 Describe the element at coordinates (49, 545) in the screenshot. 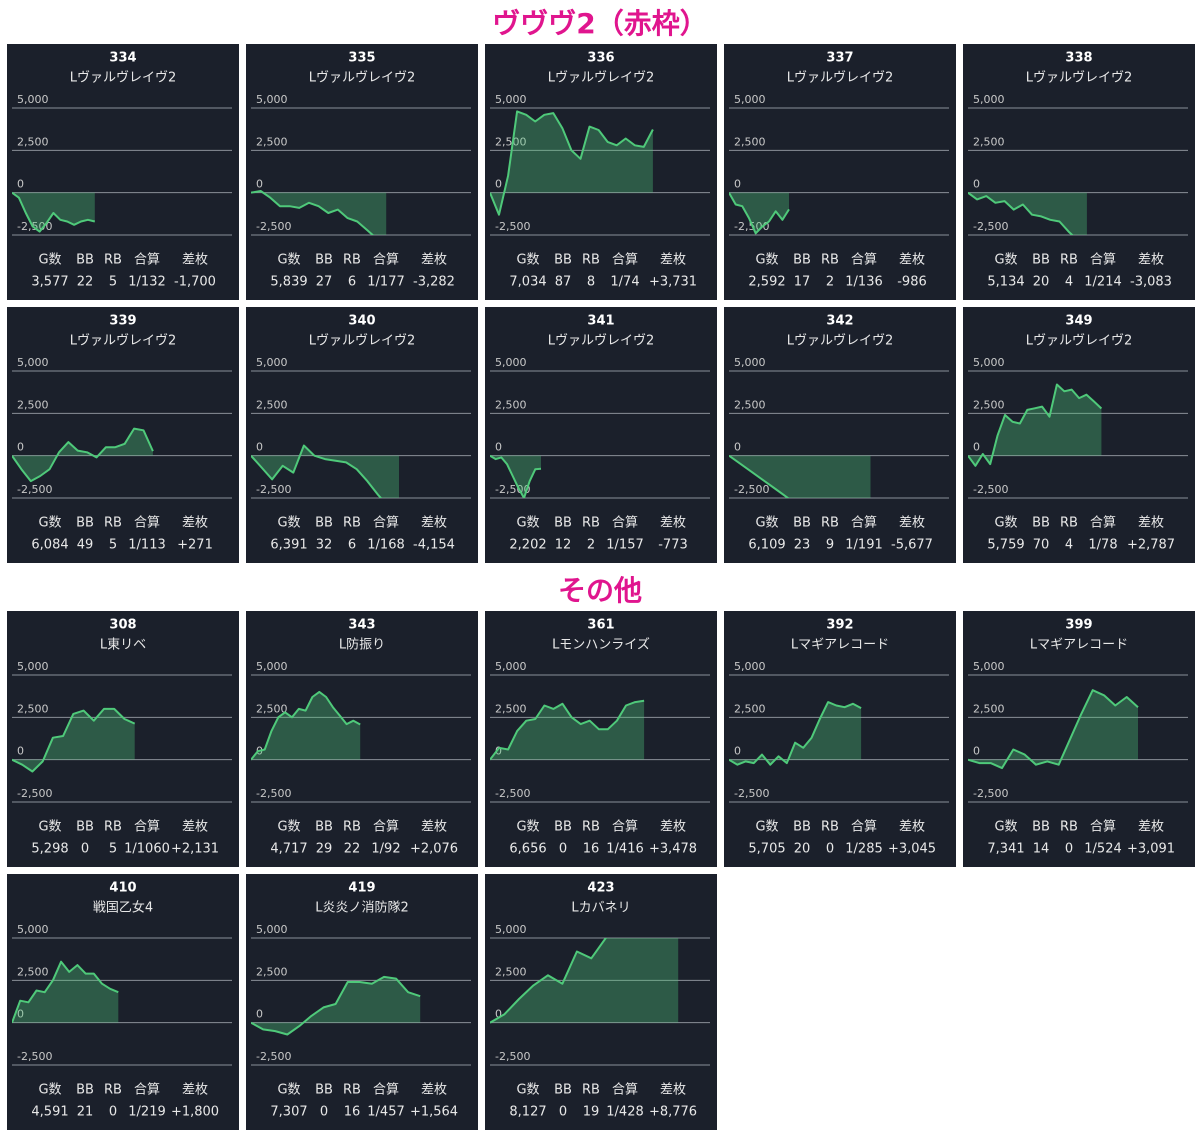

I see `stat-value: 6,084` at that location.